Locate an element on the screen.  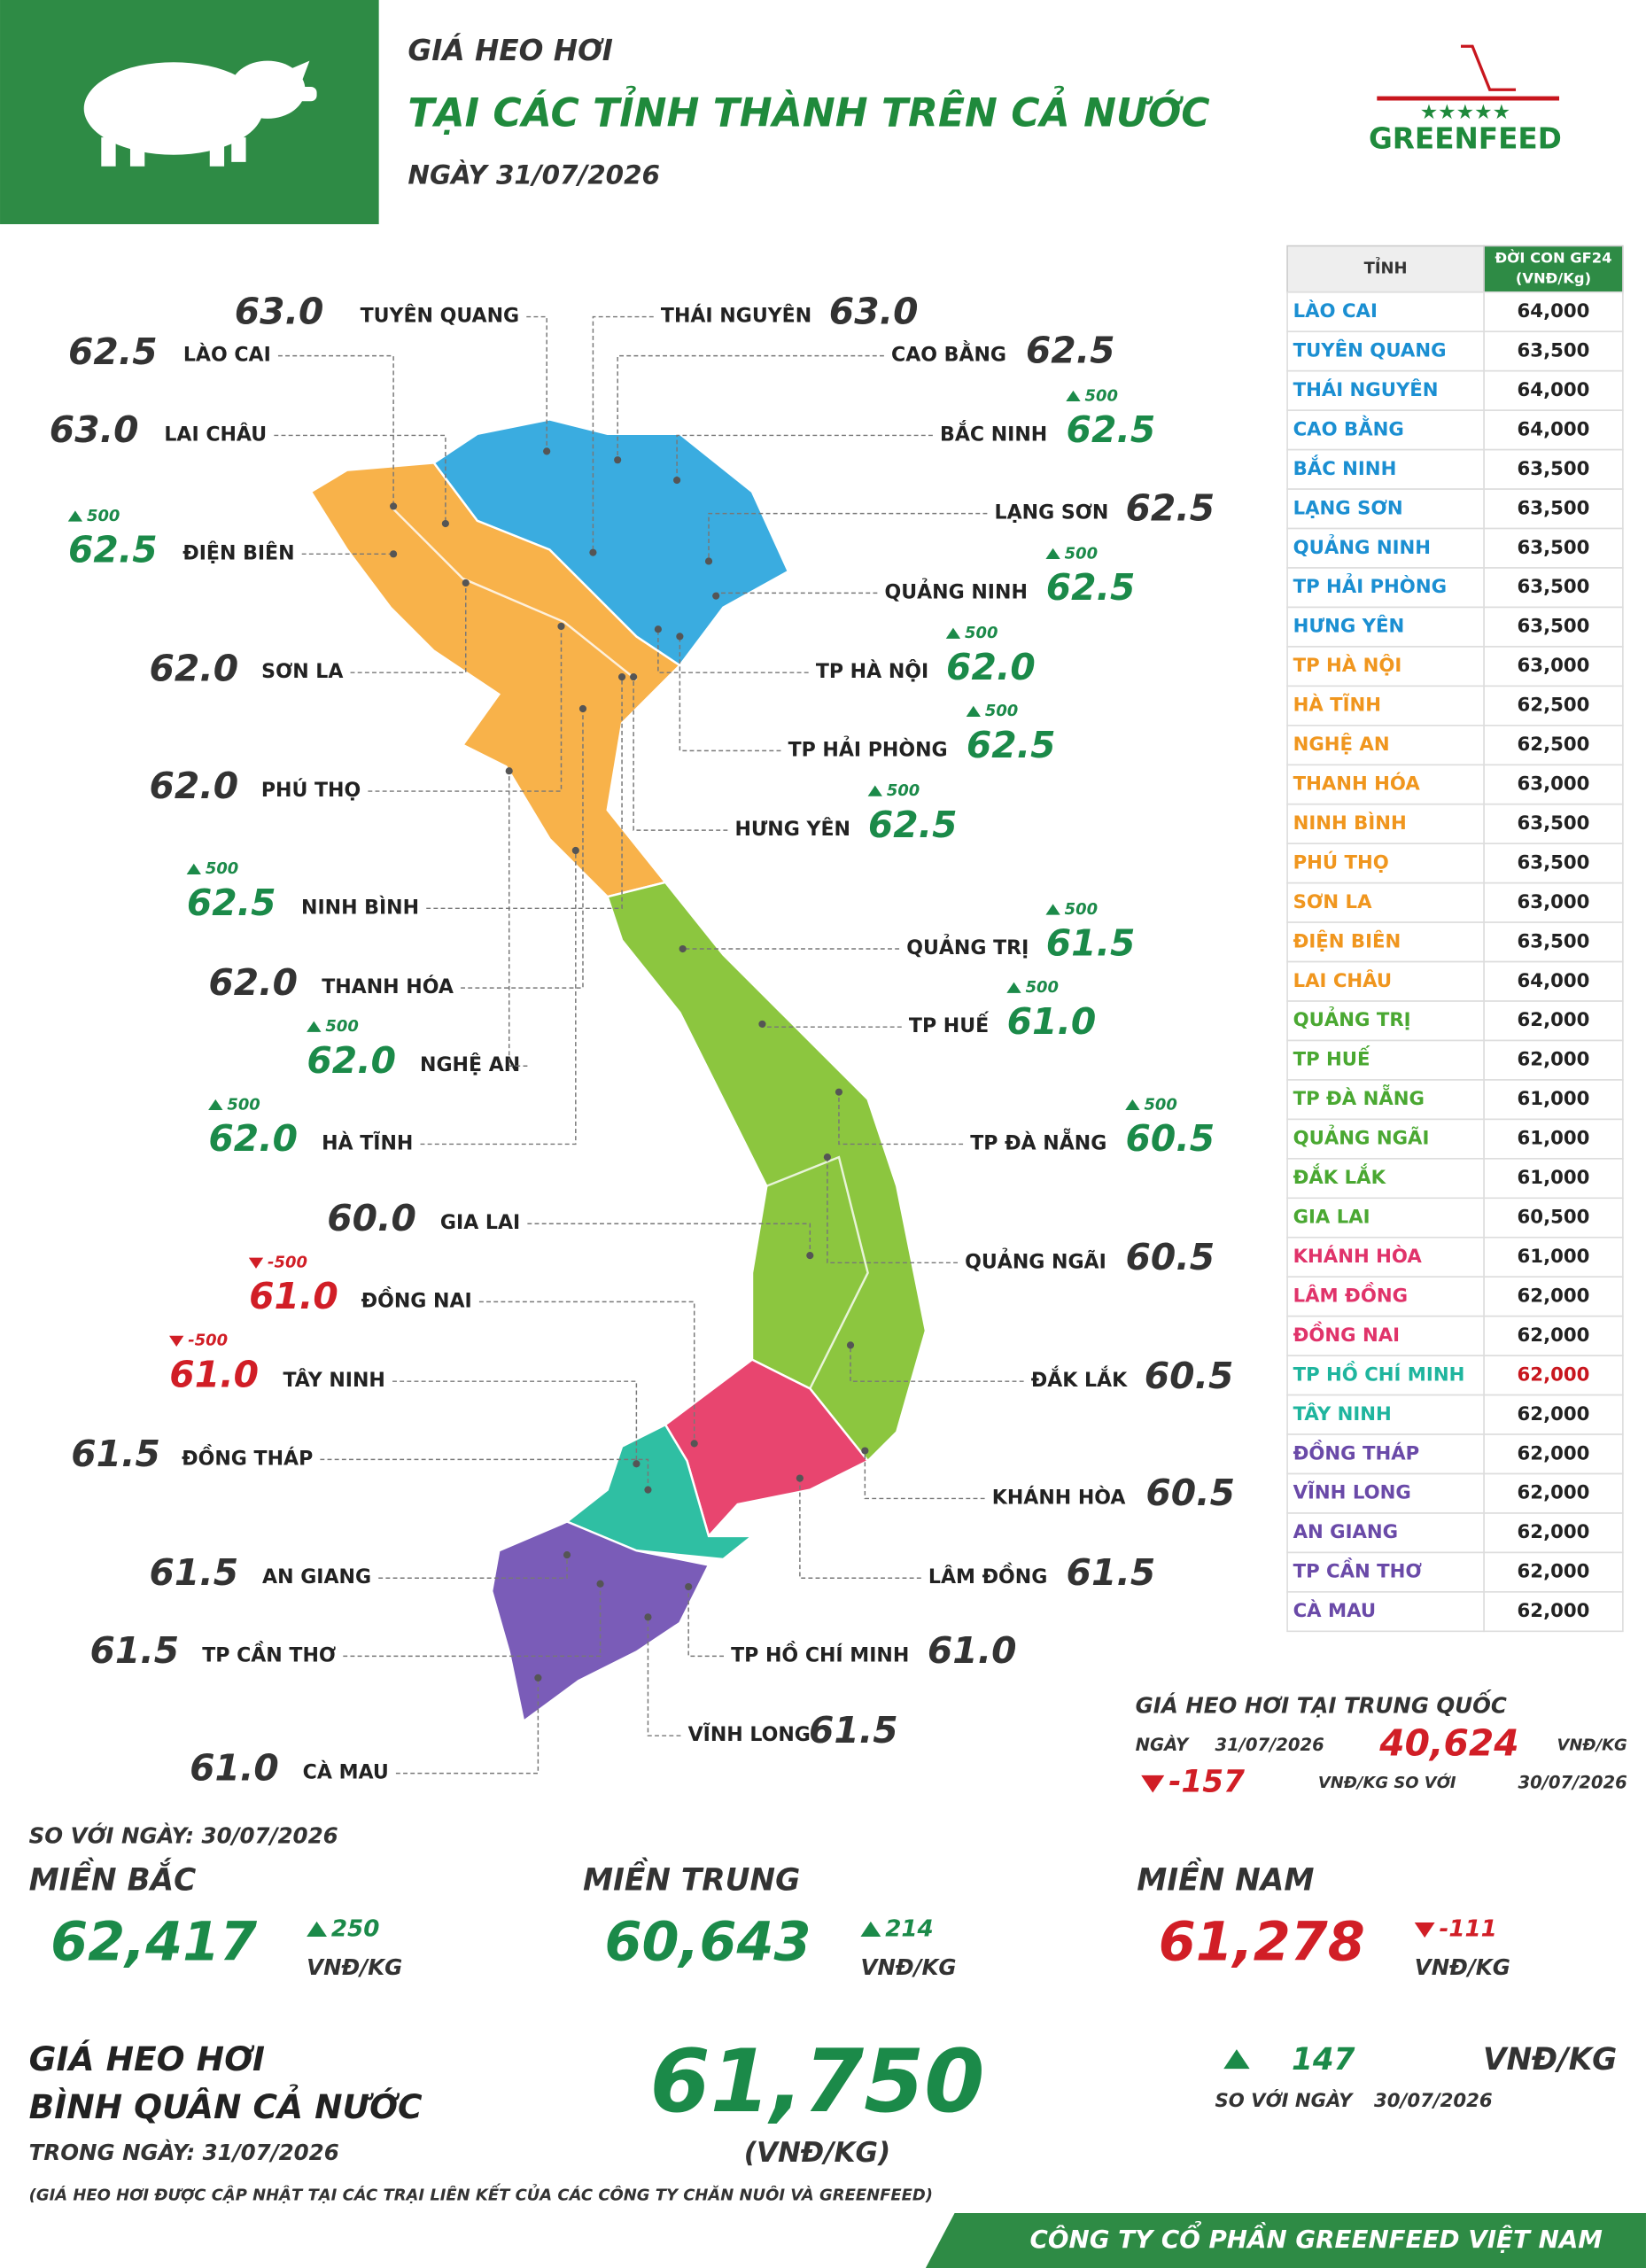
china-price: 40,624 is located at coordinates (1448, 1743).